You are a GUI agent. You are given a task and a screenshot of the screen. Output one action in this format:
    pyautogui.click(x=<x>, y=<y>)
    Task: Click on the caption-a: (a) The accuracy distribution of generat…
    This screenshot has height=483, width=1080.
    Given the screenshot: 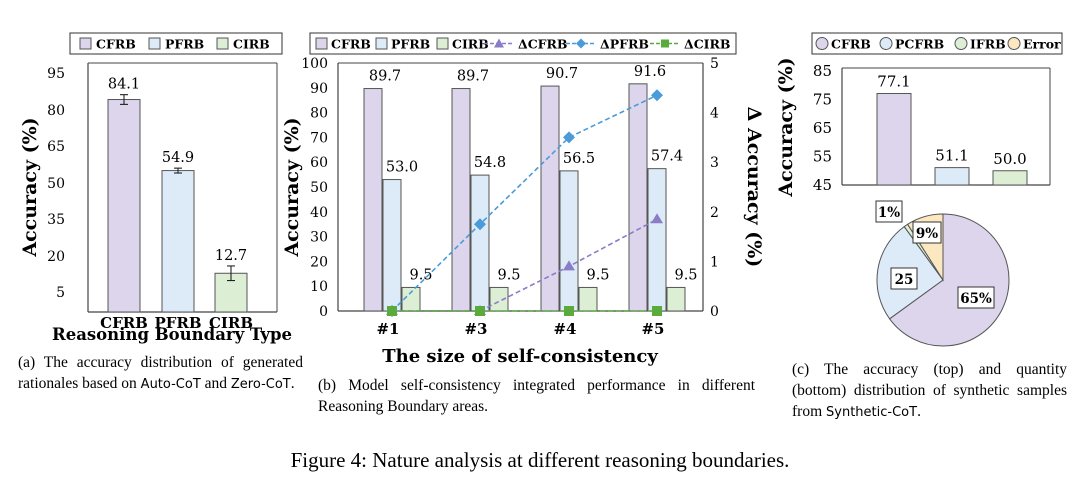 What is the action you would take?
    pyautogui.click(x=160, y=373)
    